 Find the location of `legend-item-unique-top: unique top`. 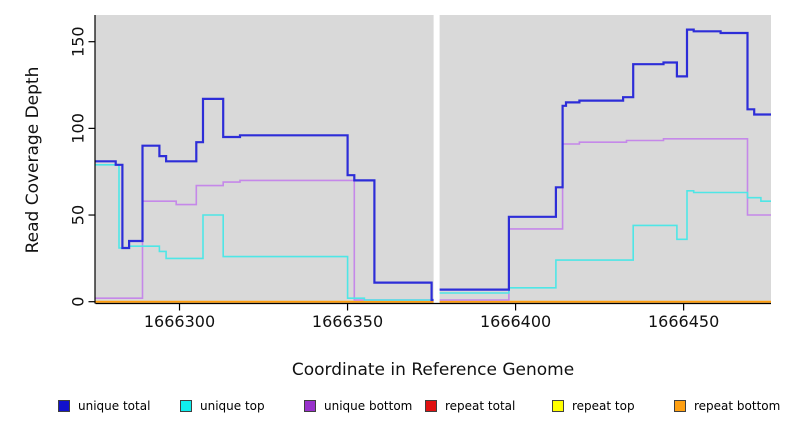

legend-item-unique-top: unique top is located at coordinates (222, 406).